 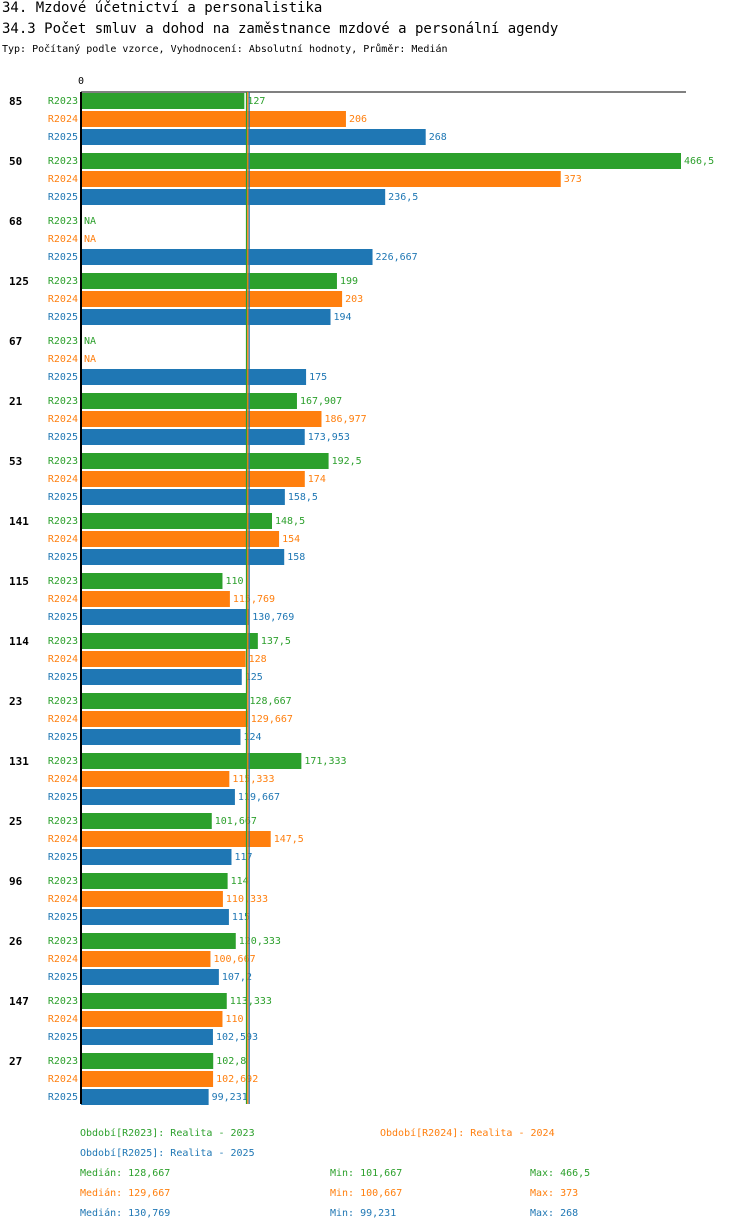 I want to click on value-label: 199, so click(x=349, y=281).